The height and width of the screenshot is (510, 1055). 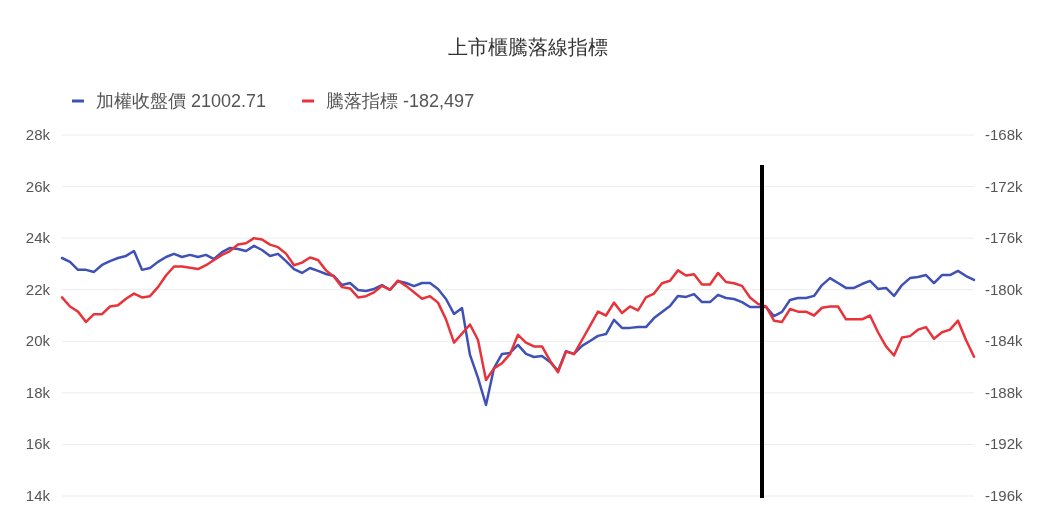 What do you see at coordinates (400, 101) in the screenshot?
I see `legend-label: 騰落指標 -182,497` at bounding box center [400, 101].